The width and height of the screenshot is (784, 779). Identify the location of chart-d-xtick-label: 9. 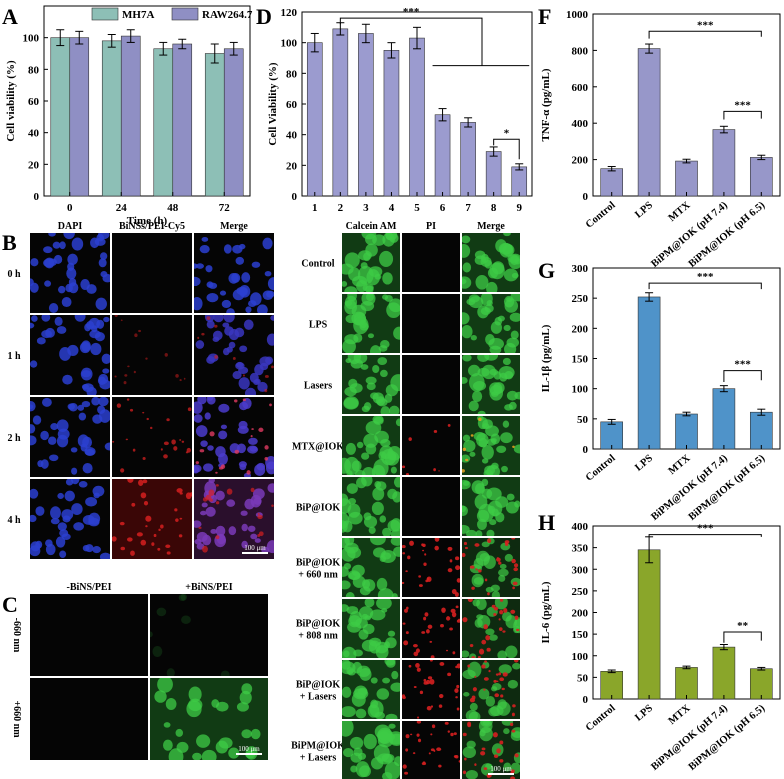
(519, 208).